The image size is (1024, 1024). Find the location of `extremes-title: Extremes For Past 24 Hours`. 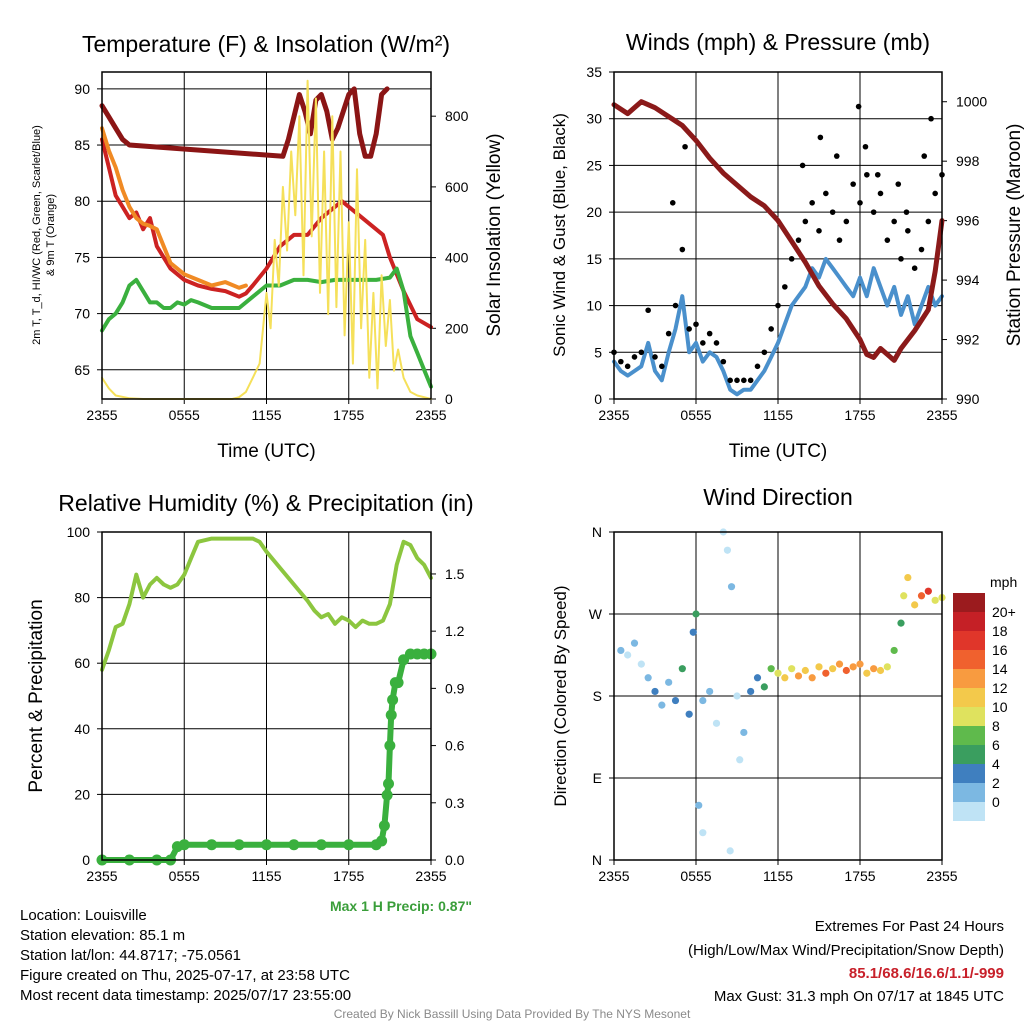

extremes-title: Extremes For Past 24 Hours is located at coordinates (909, 926).